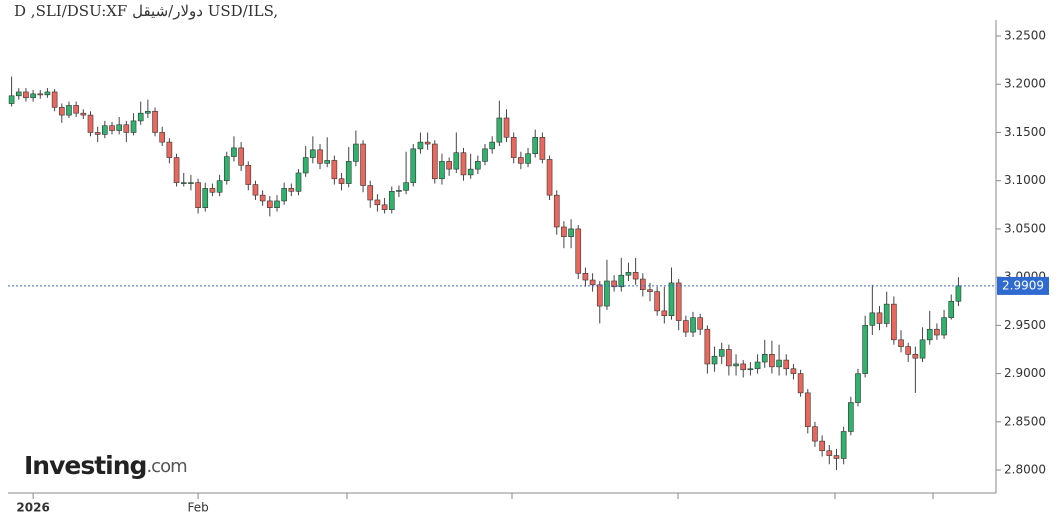  What do you see at coordinates (1025, 373) in the screenshot?
I see `y-tick-label: 2.9000` at bounding box center [1025, 373].